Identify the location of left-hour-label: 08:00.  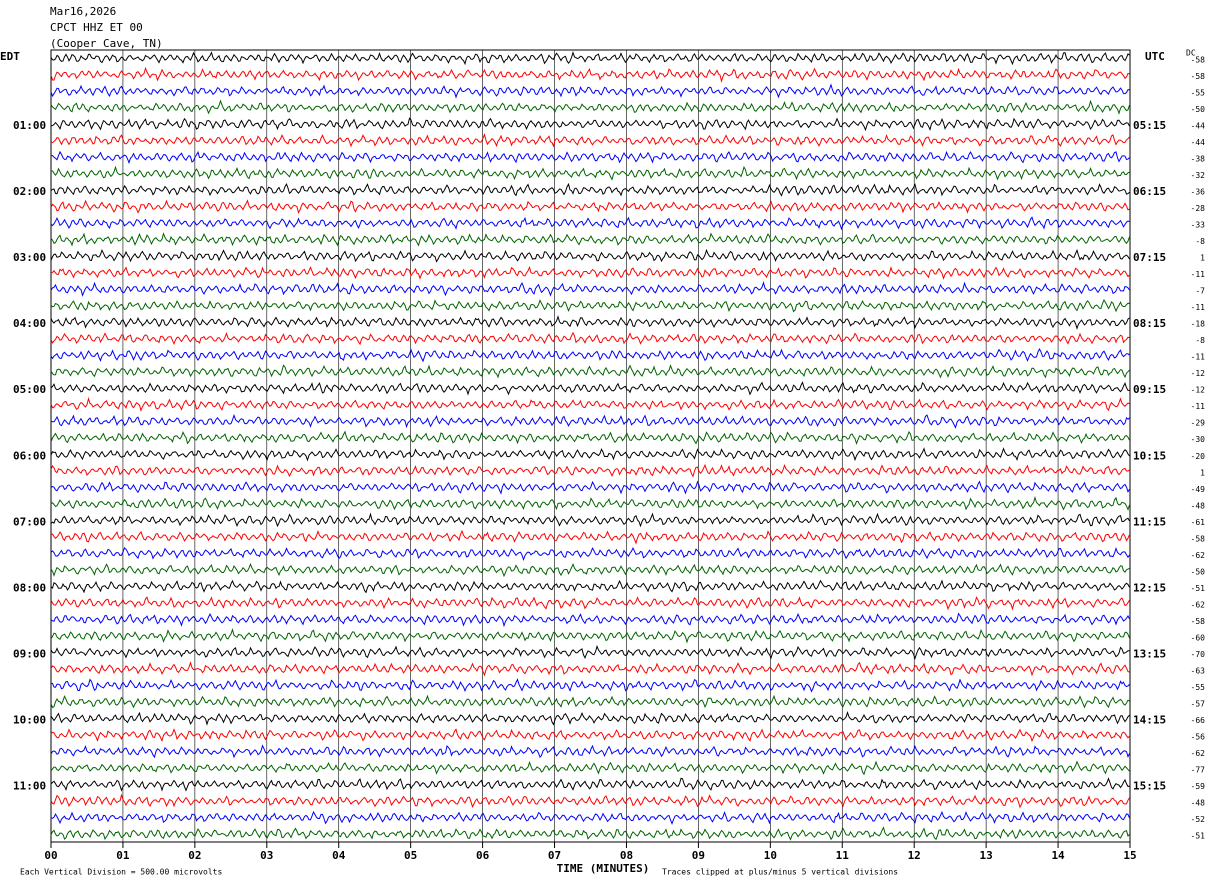
(29, 587).